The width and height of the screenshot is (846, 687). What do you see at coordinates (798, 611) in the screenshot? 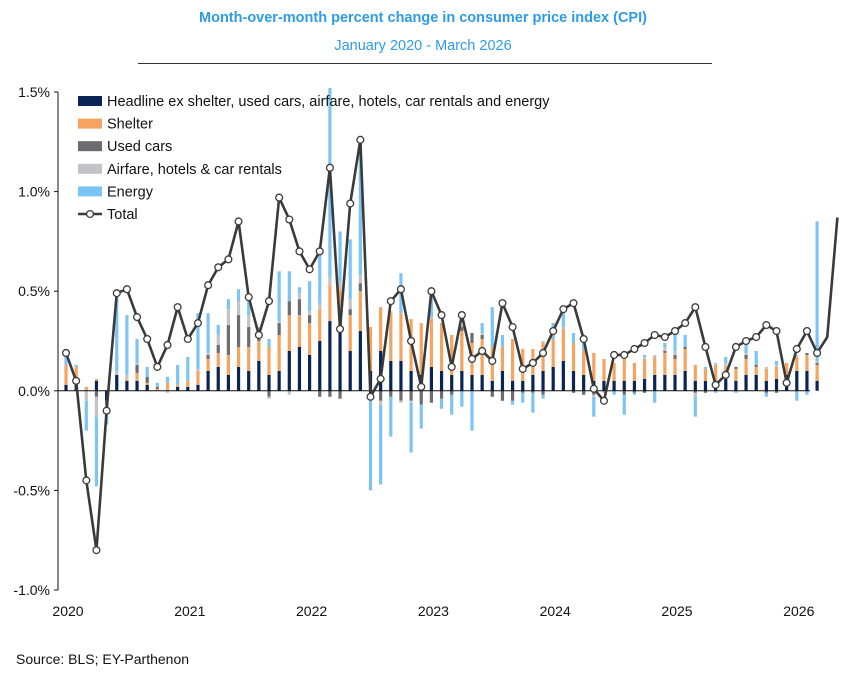
I see `x-tick-label: 2026` at bounding box center [798, 611].